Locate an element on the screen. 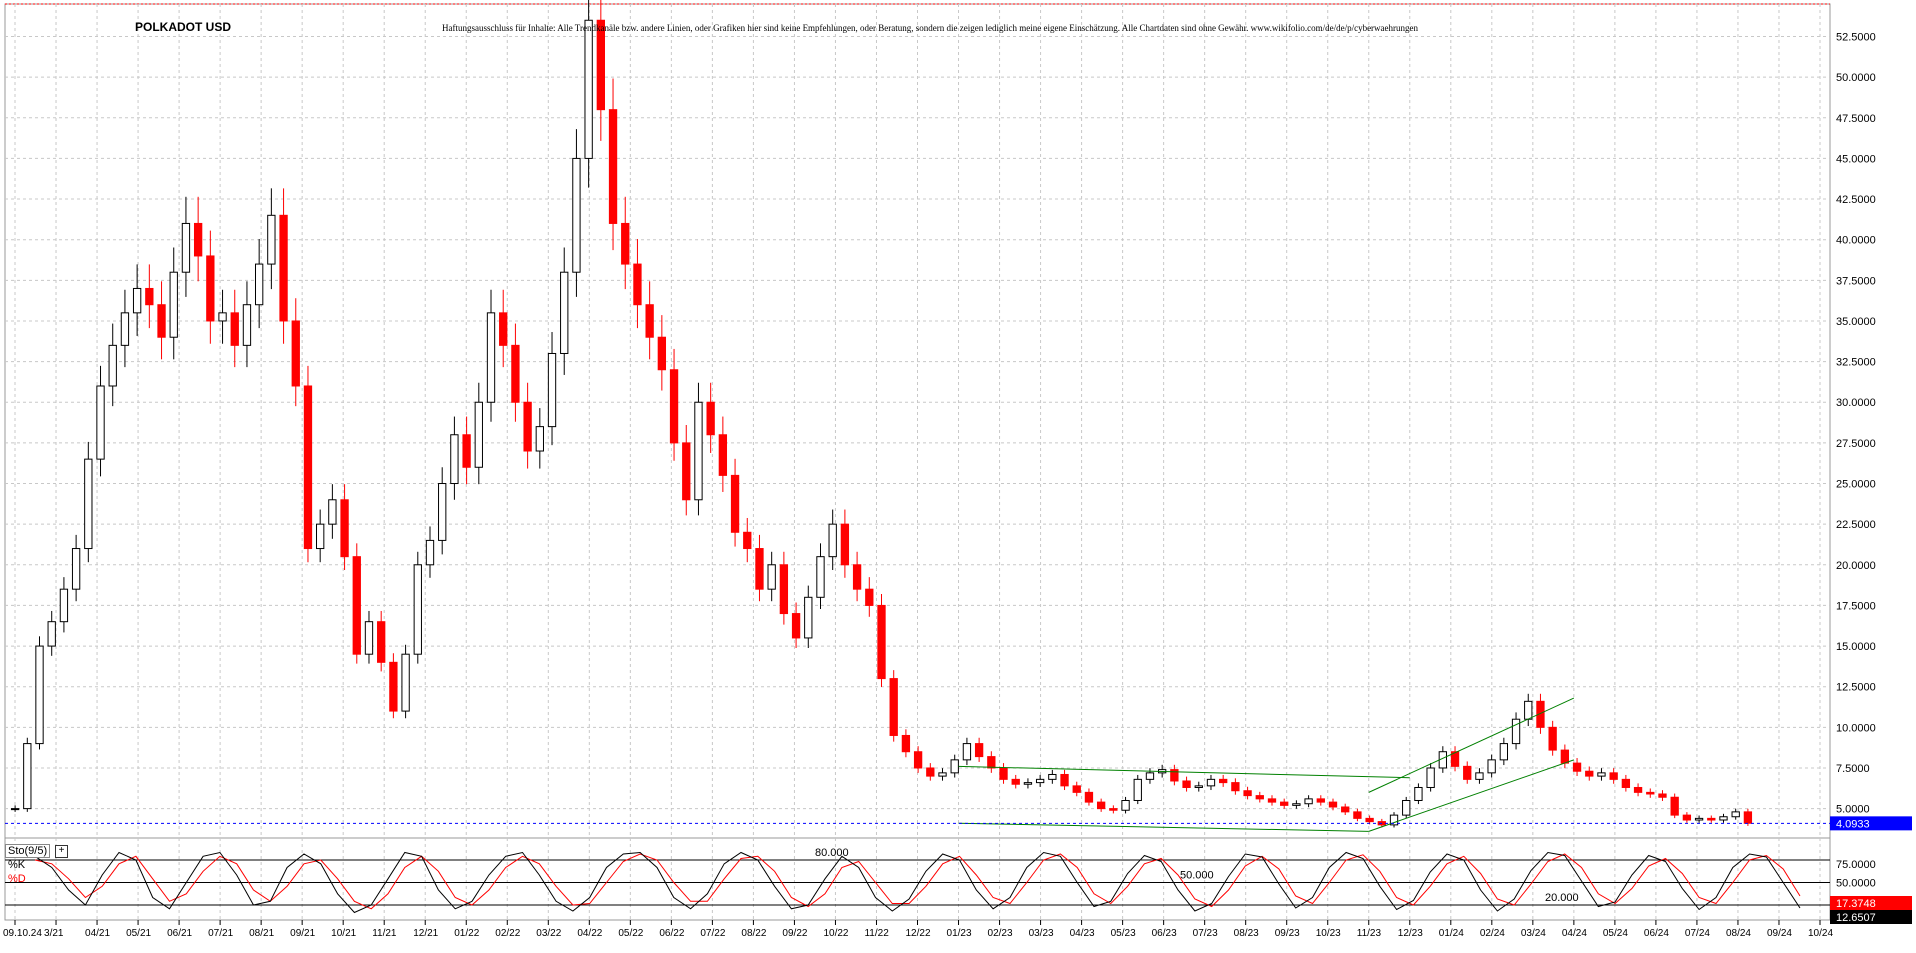 This screenshot has height=953, width=1916. stochastic-indicator-label: Sto(9/5) is located at coordinates (28, 851).